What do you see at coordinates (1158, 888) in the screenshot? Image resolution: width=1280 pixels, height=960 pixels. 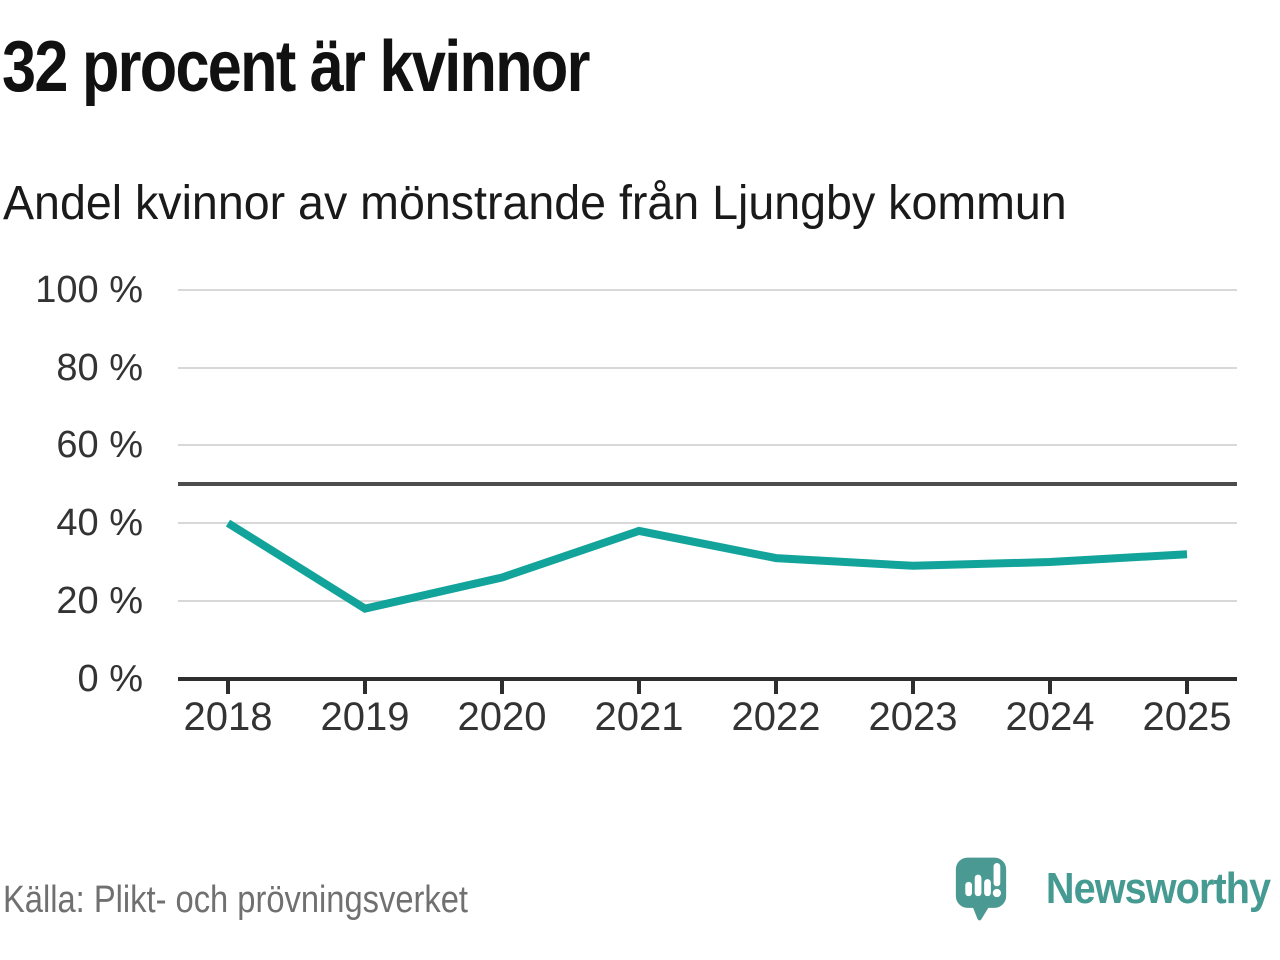 I see `newsworthy-wordmark: Newsworthy` at bounding box center [1158, 888].